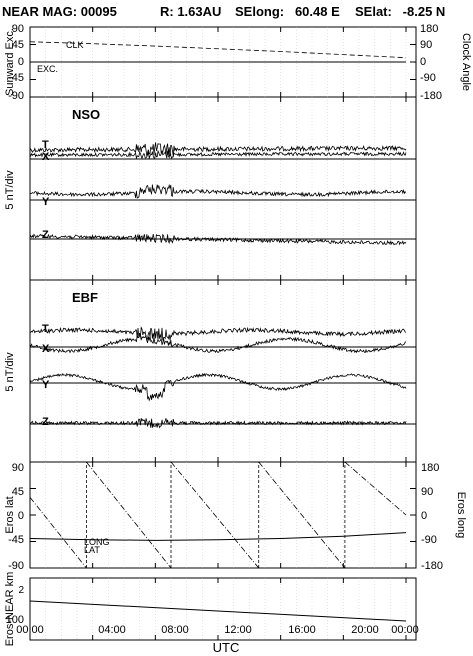 This screenshot has height=656, width=473. What do you see at coordinates (287, 11) in the screenshot?
I see `title-selong: SElong: 60.48 E` at bounding box center [287, 11].